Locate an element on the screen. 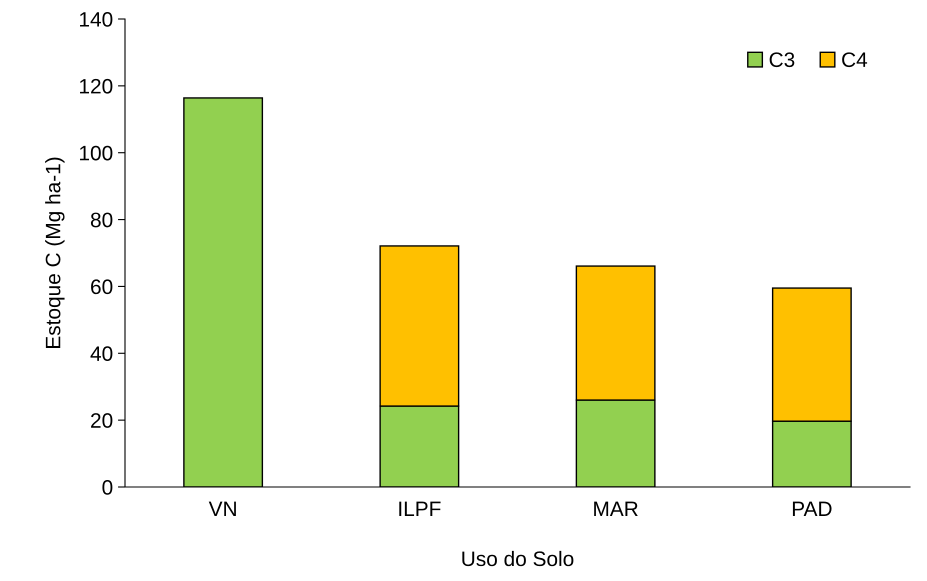  y-tick-label: 40 is located at coordinates (101, 354).